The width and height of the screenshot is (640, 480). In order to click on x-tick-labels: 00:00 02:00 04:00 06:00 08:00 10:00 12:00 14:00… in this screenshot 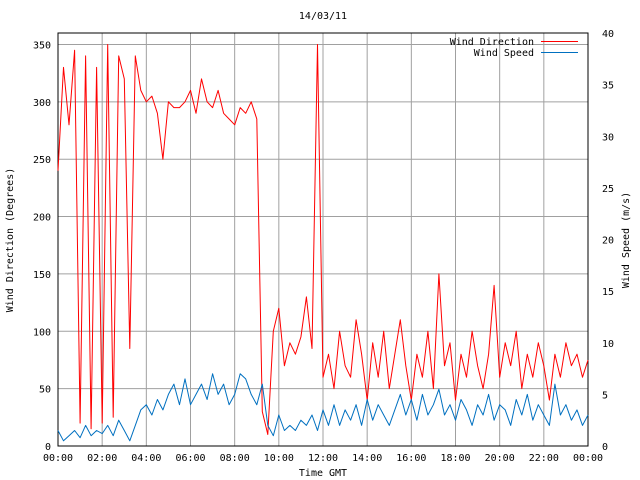, I will do `click(323, 458)`.